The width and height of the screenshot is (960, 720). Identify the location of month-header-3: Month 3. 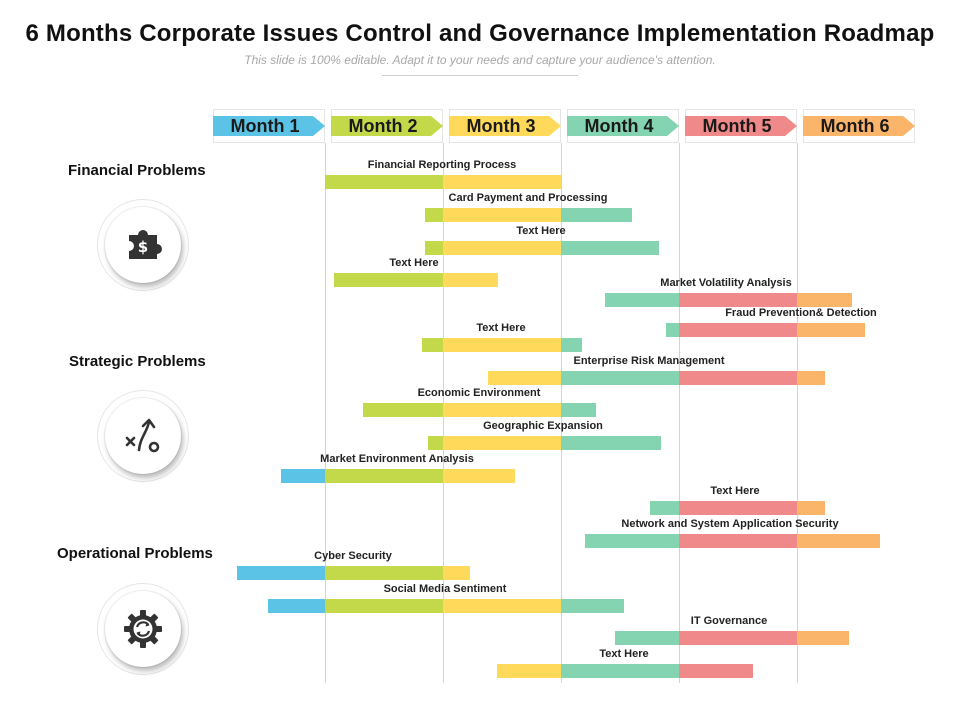
(505, 126).